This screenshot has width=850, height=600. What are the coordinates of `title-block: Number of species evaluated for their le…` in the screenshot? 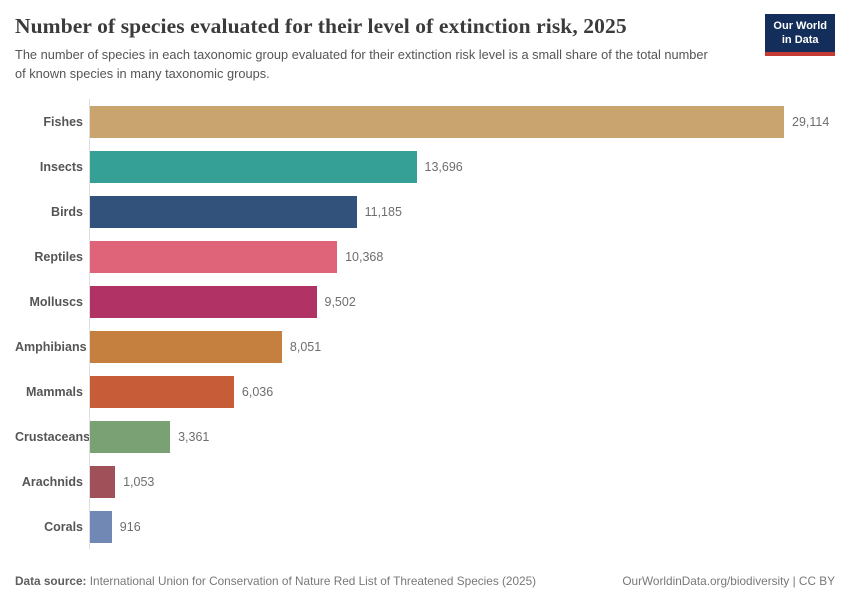 It's located at (365, 48).